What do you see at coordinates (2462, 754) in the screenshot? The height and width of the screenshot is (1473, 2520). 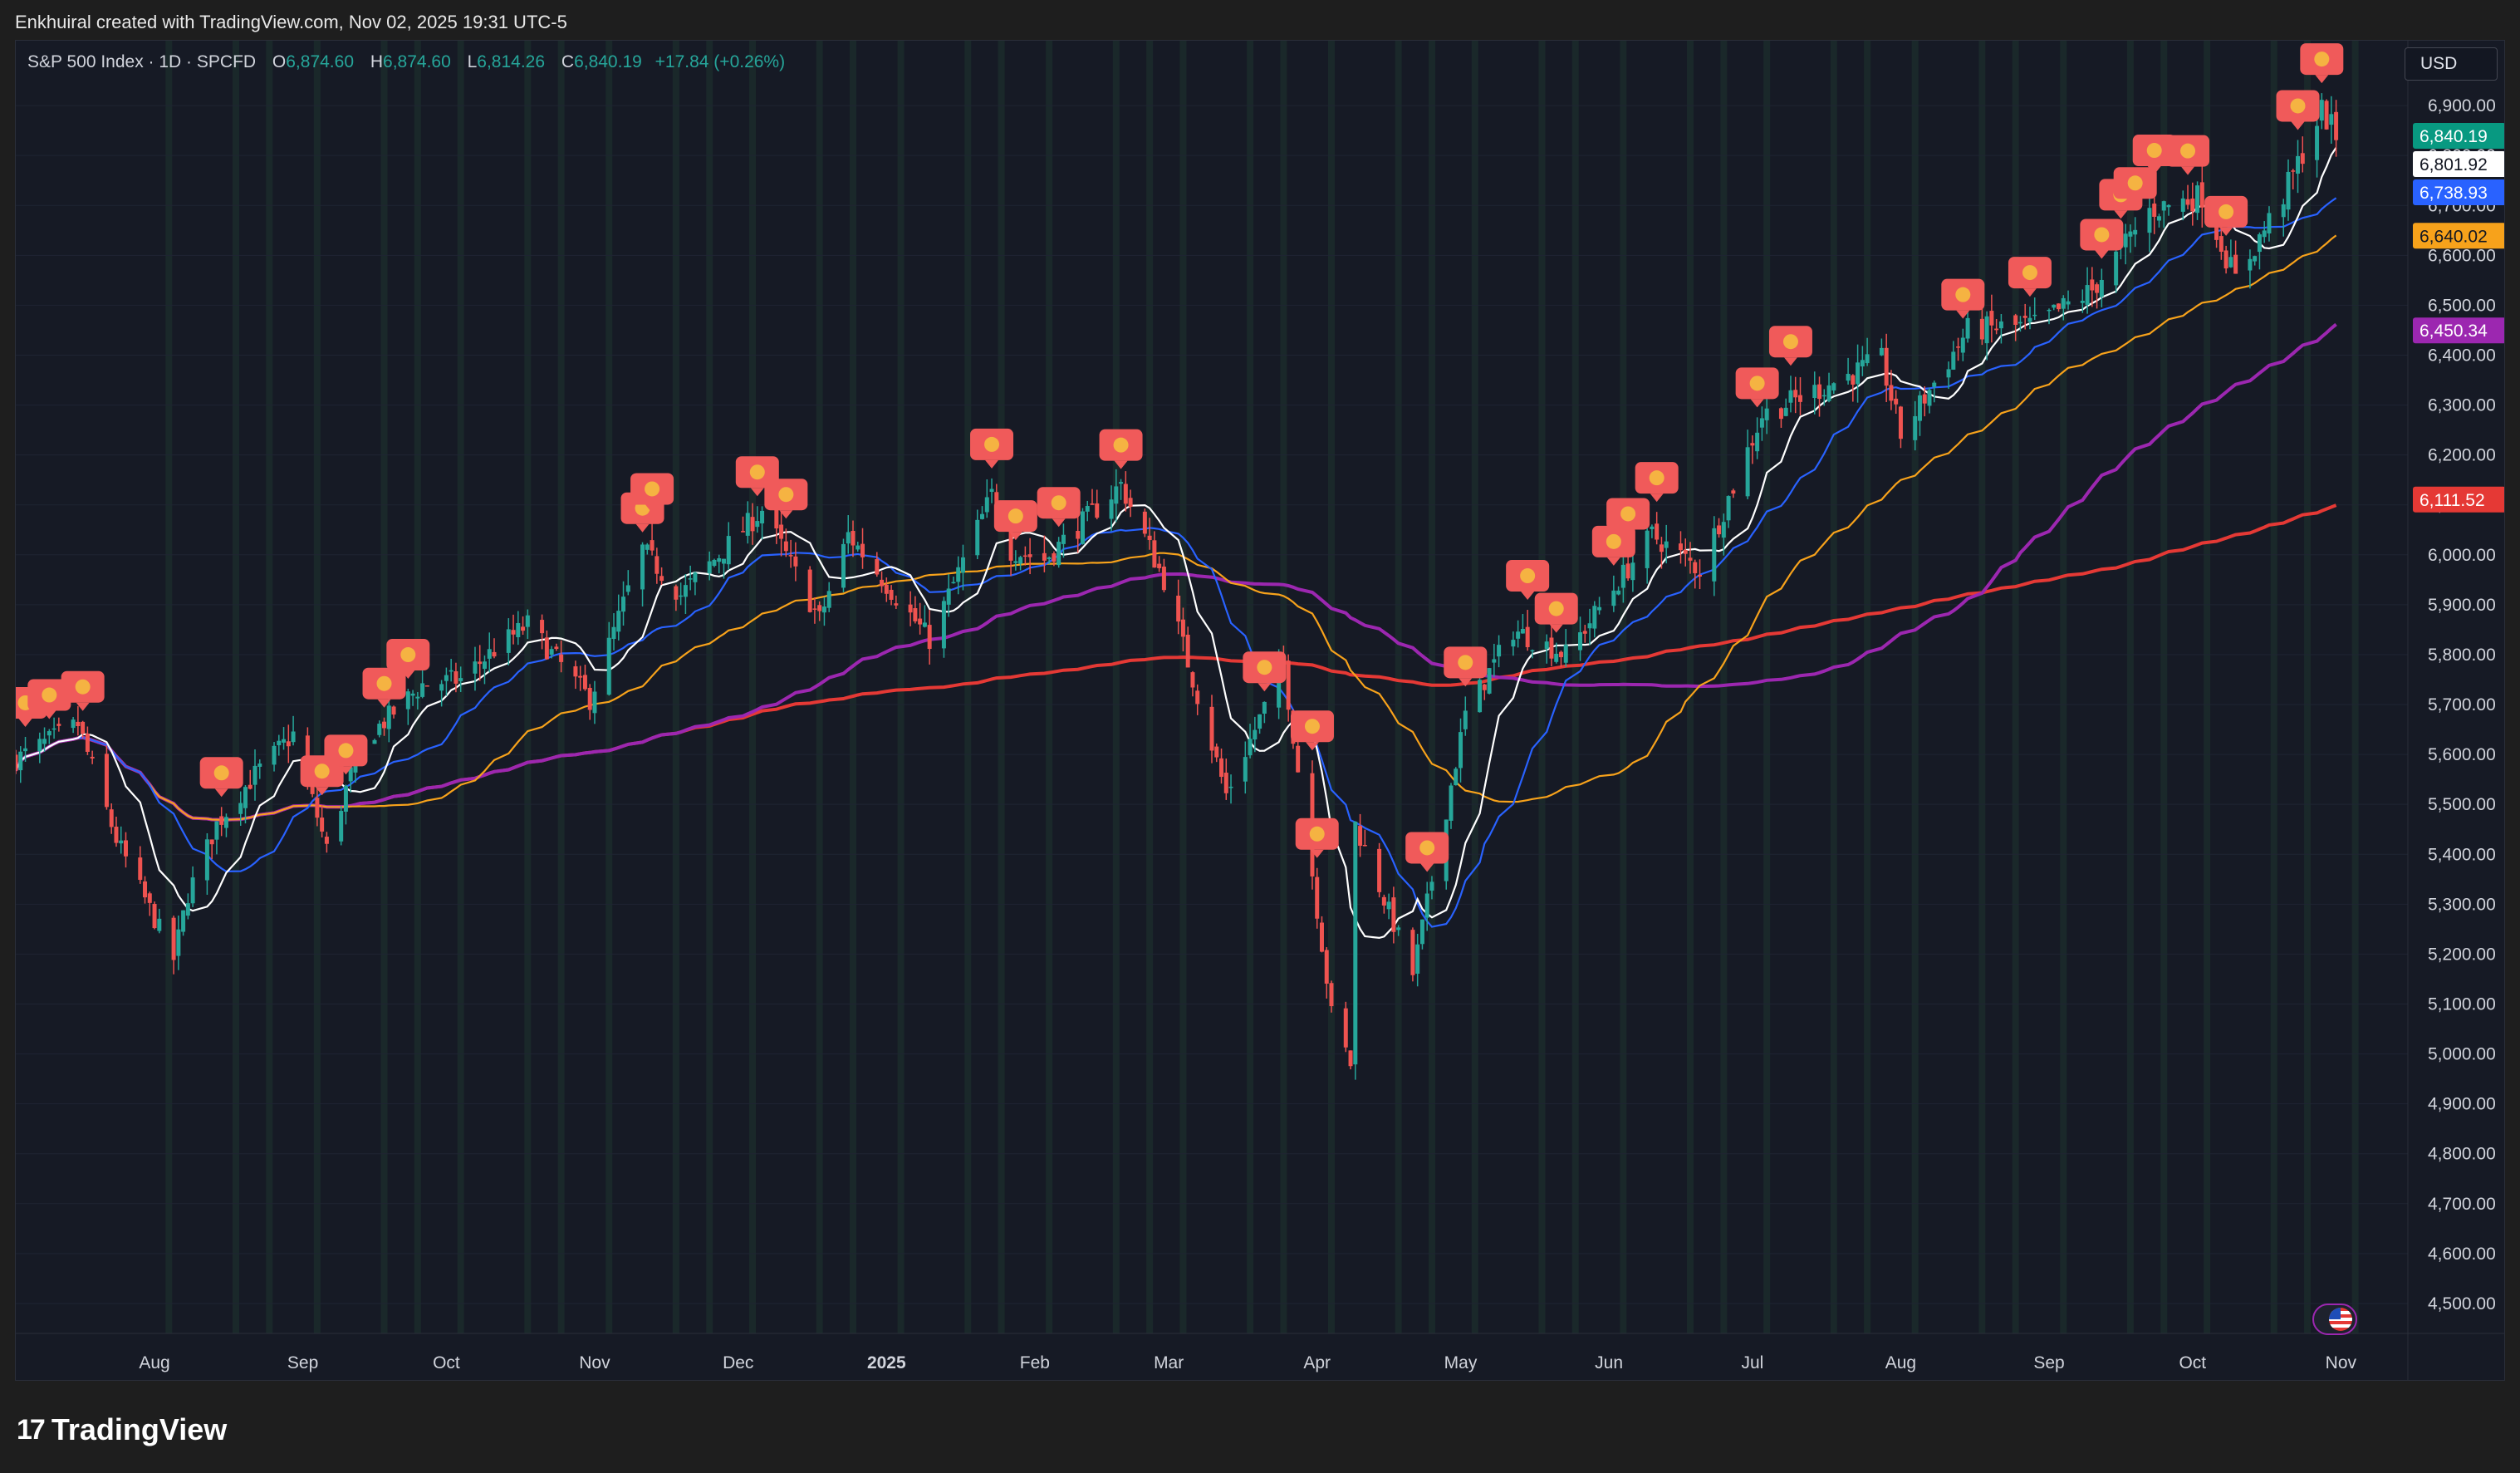 I see `y-axis-label: 5,600.00` at bounding box center [2462, 754].